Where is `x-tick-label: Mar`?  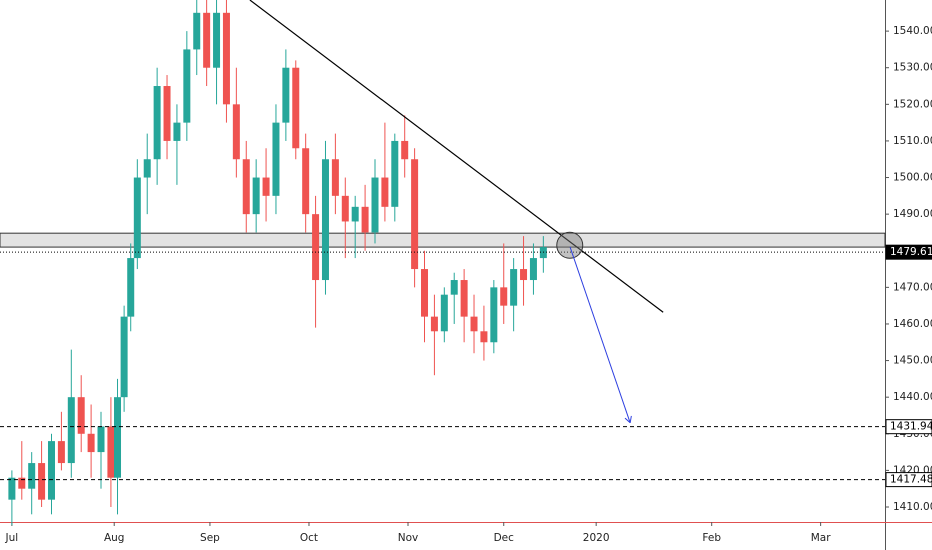 x-tick-label: Mar is located at coordinates (821, 538).